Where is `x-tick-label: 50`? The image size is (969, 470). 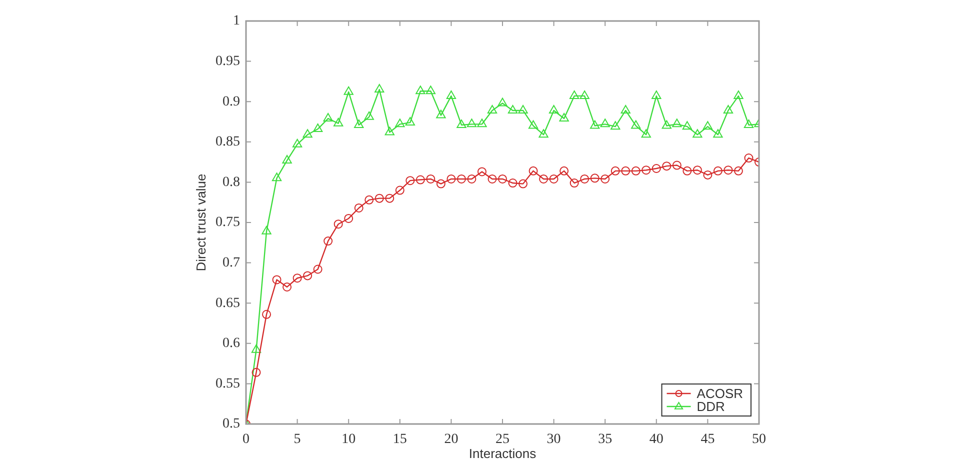 x-tick-label: 50 is located at coordinates (759, 440).